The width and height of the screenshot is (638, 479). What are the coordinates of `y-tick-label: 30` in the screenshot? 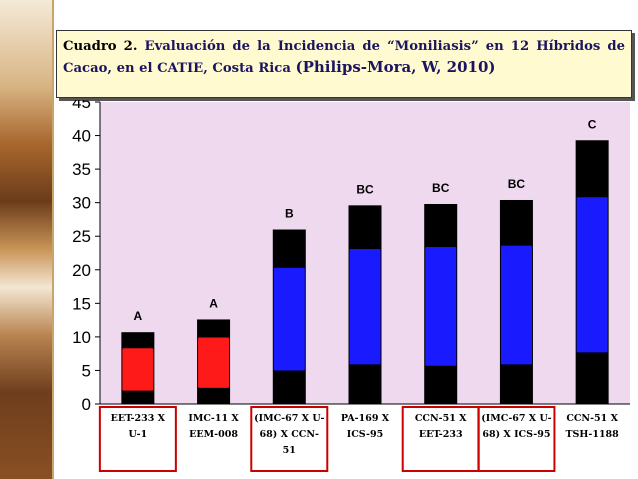 It's located at (81, 203).